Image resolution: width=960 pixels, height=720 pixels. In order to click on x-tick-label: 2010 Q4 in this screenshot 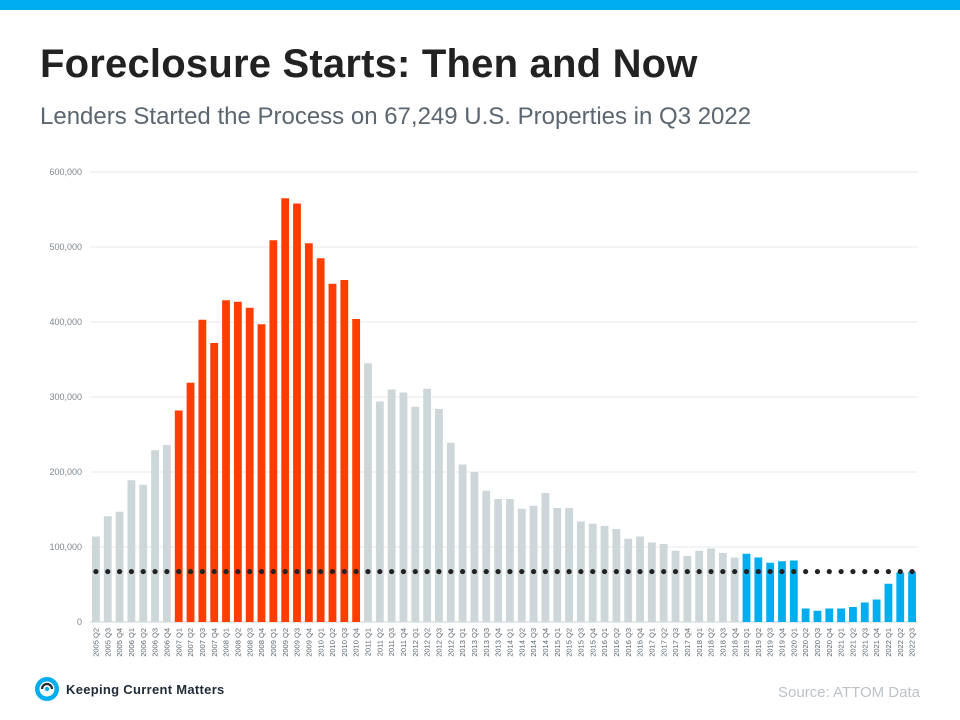, I will do `click(356, 642)`.